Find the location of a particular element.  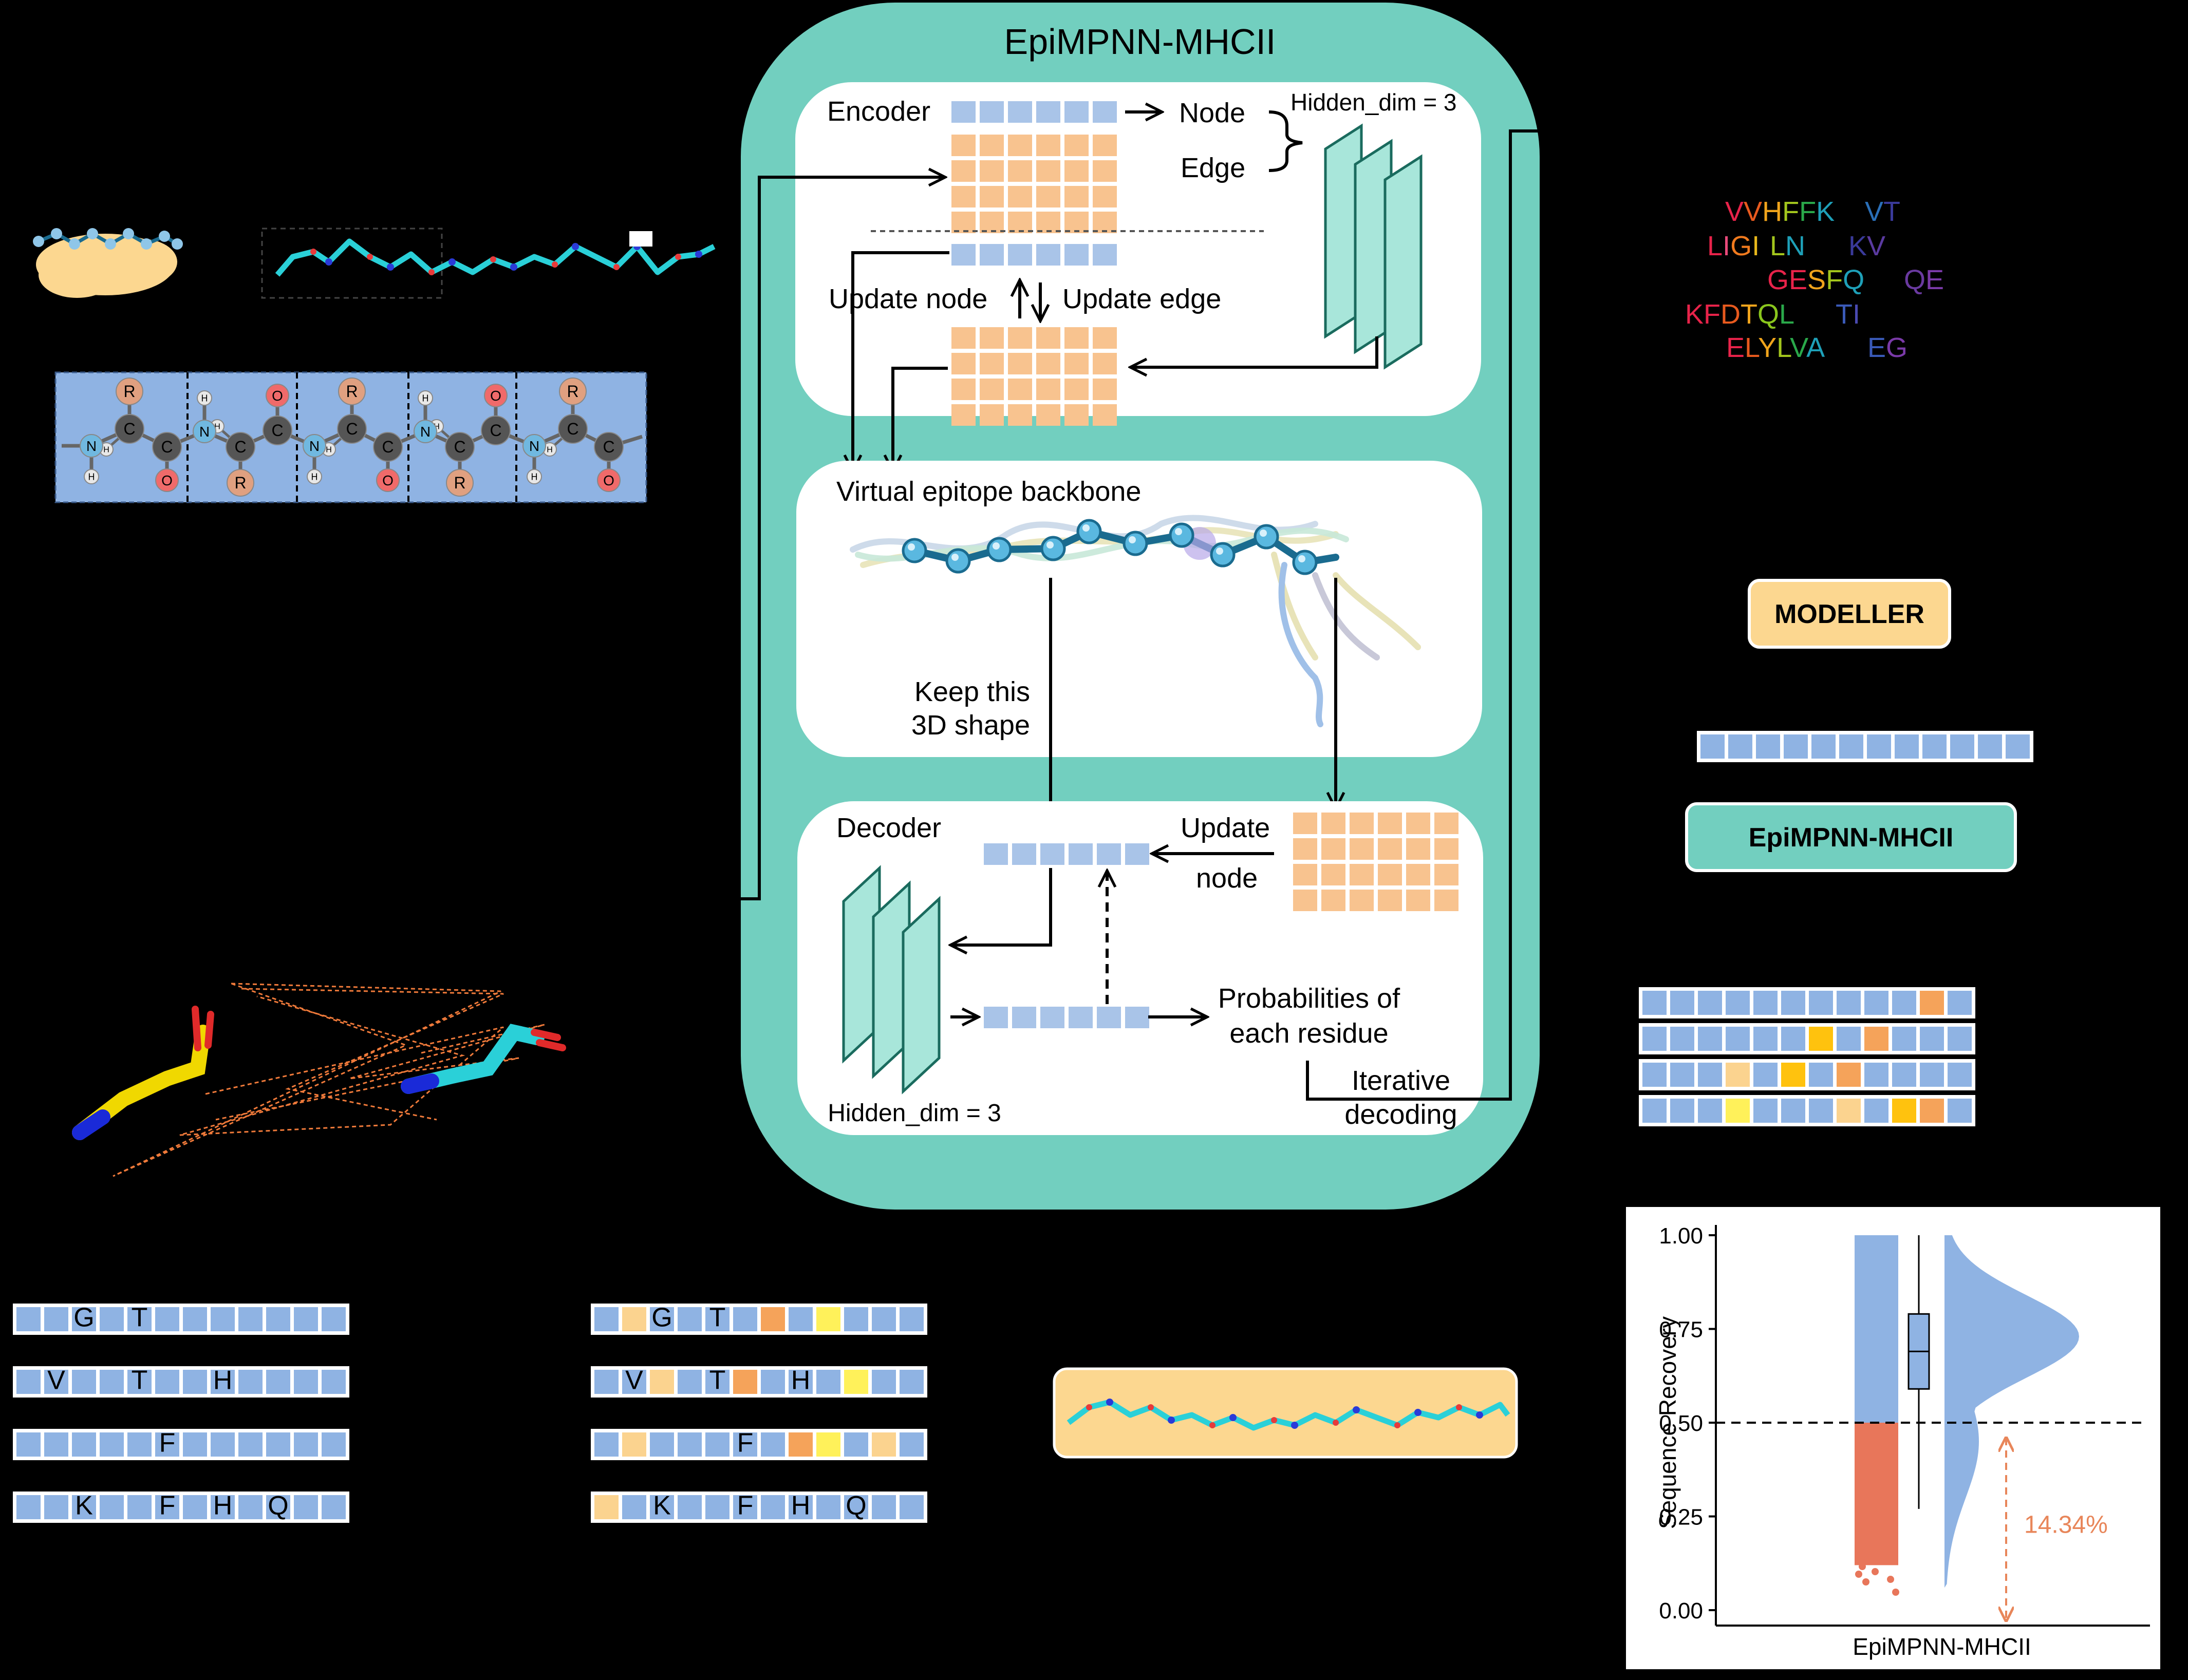

outlier-point is located at coordinates (1875, 1571).